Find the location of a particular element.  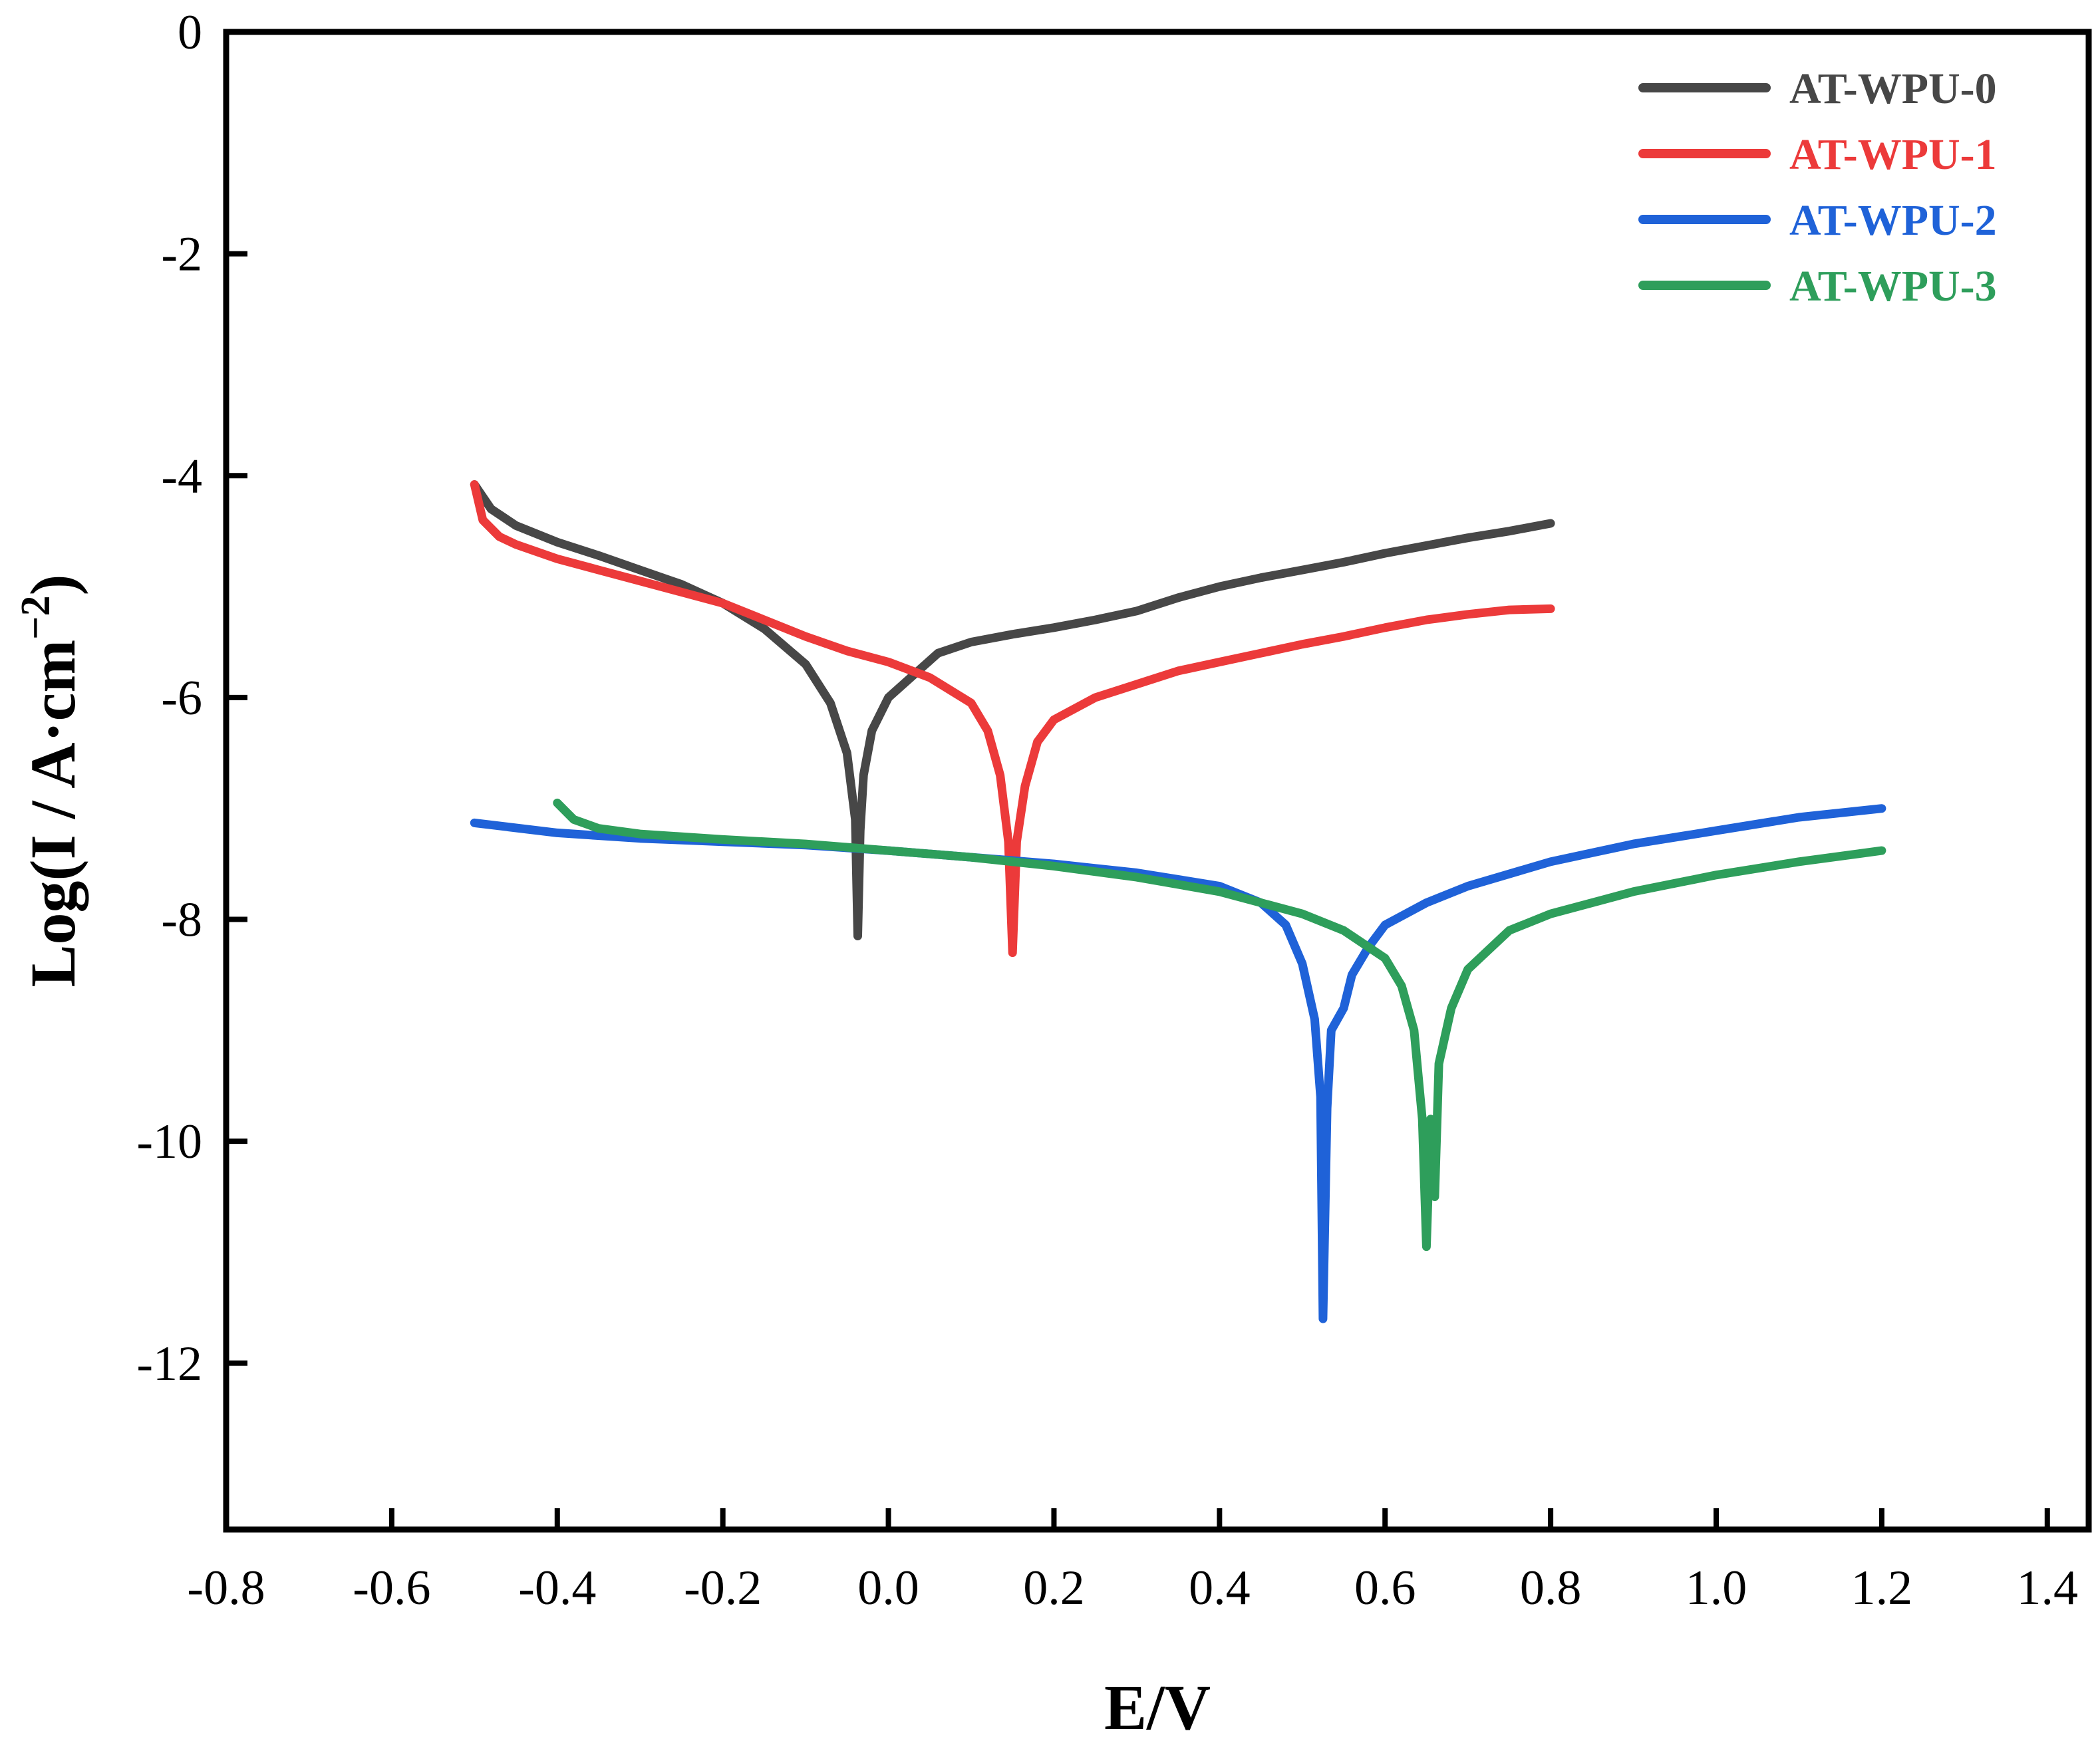

x-tick-label: 0.2 is located at coordinates (1054, 1588).